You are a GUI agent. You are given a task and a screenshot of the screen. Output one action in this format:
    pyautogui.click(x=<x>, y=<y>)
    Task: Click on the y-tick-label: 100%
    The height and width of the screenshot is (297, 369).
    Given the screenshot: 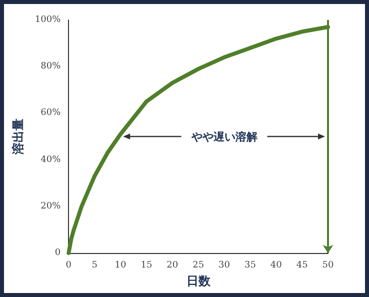 What is the action you would take?
    pyautogui.click(x=48, y=20)
    